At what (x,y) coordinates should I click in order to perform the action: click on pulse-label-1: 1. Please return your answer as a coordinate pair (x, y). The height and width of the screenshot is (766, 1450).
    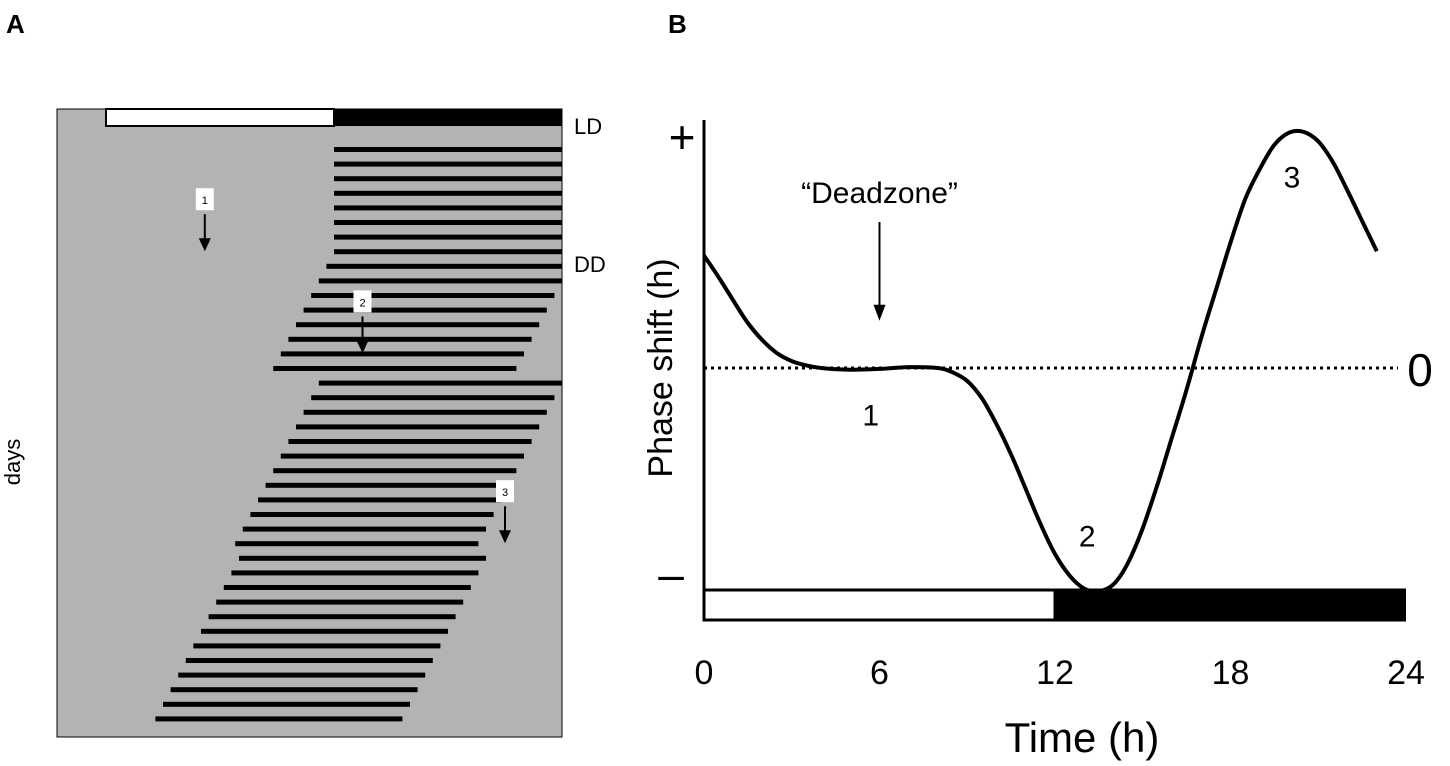
    Looking at the image, I should click on (205, 201).